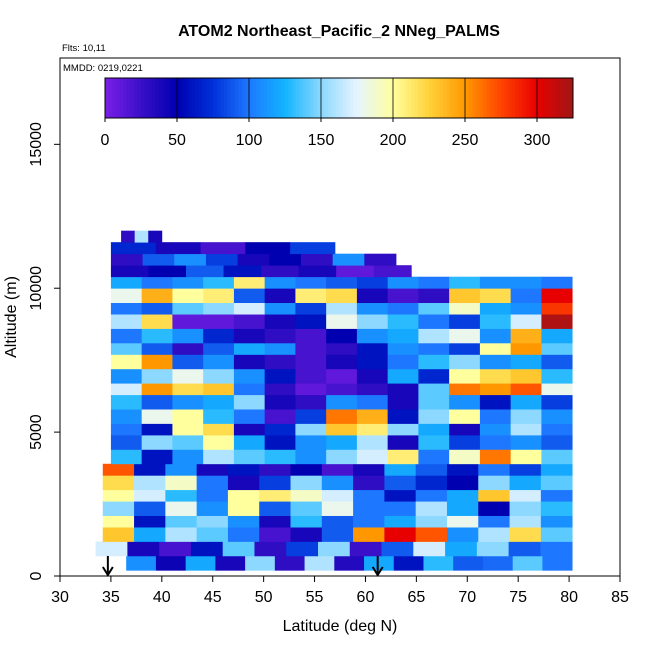  What do you see at coordinates (213, 597) in the screenshot?
I see `x-tick-label: 45` at bounding box center [213, 597].